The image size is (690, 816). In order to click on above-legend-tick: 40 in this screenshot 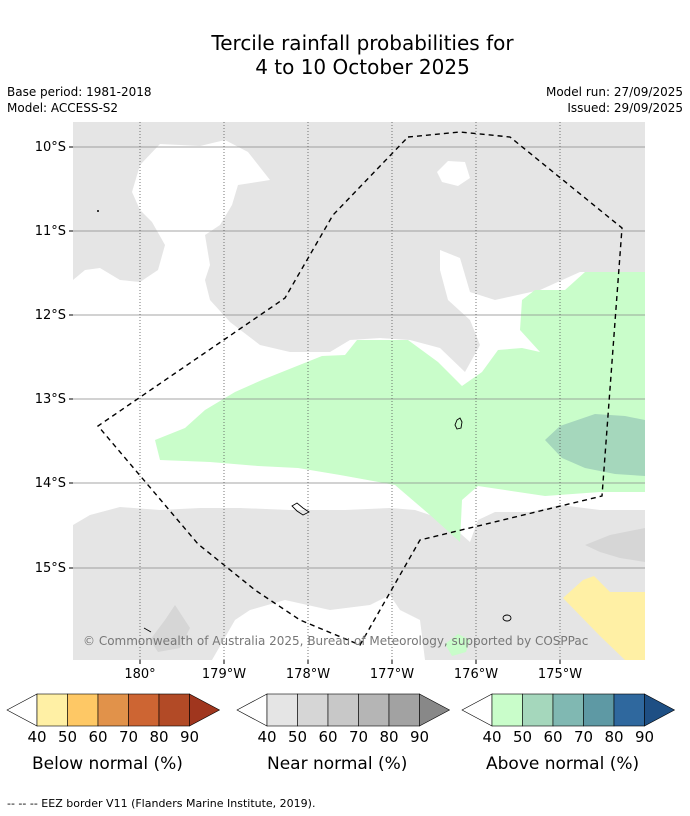, I will do `click(491, 737)`.